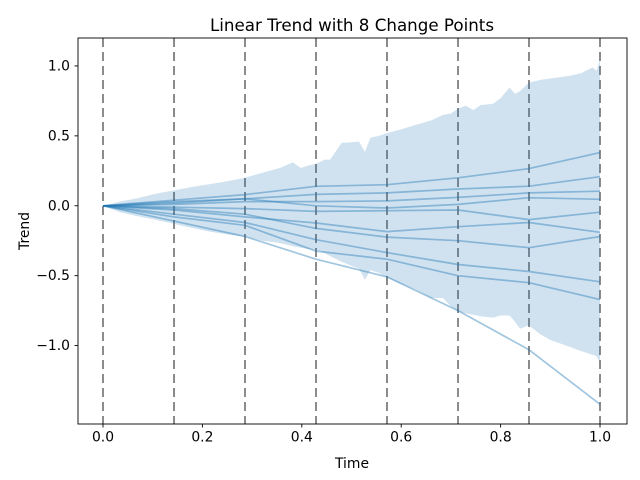  What do you see at coordinates (401, 438) in the screenshot?
I see `x-tick-label-4: 0.6` at bounding box center [401, 438].